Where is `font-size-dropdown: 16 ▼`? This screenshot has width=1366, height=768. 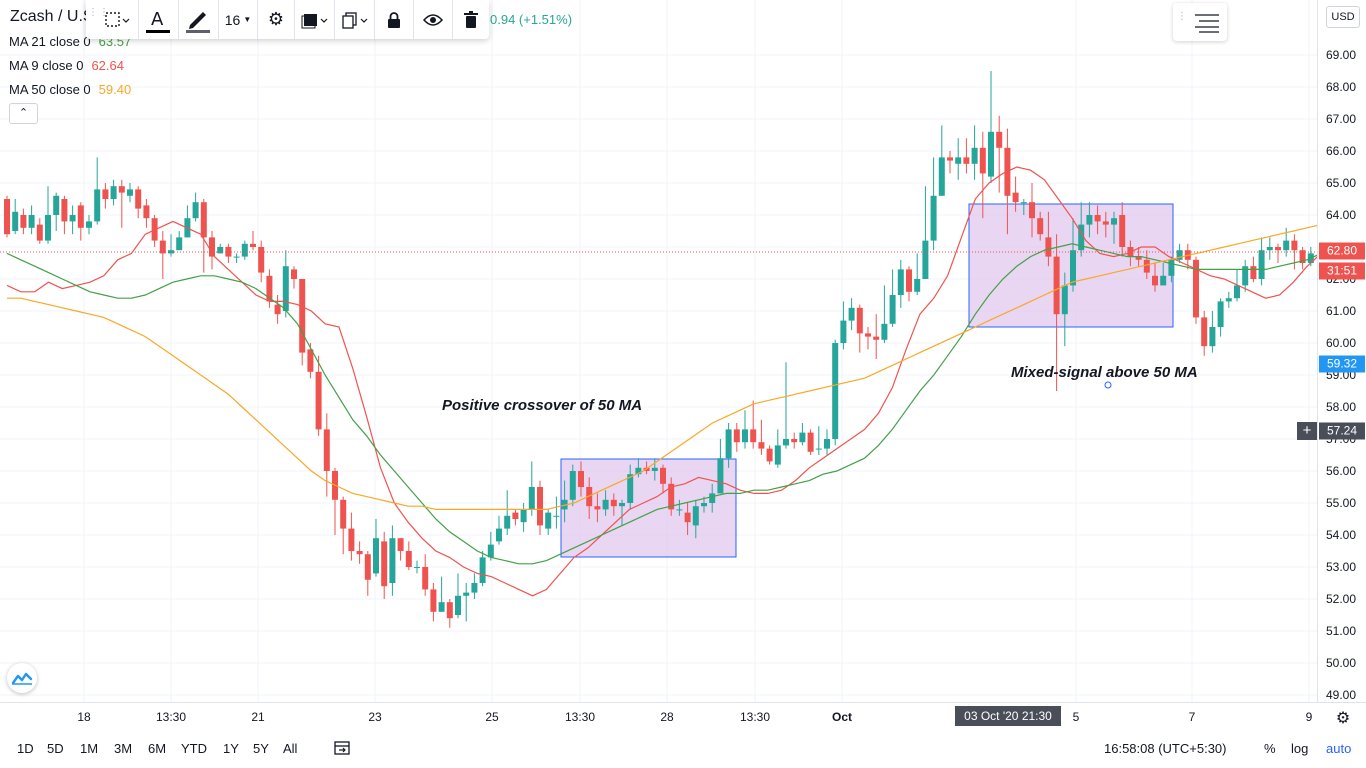 font-size-dropdown: 16 ▼ is located at coordinates (238, 19).